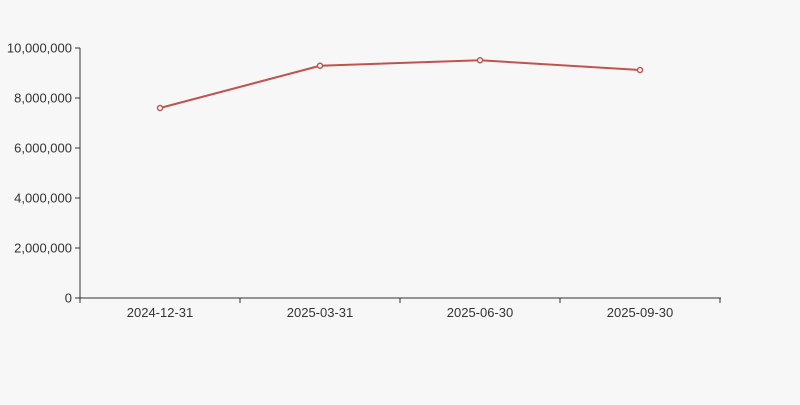  I want to click on y-axis-tick-label: 0, so click(68, 298).